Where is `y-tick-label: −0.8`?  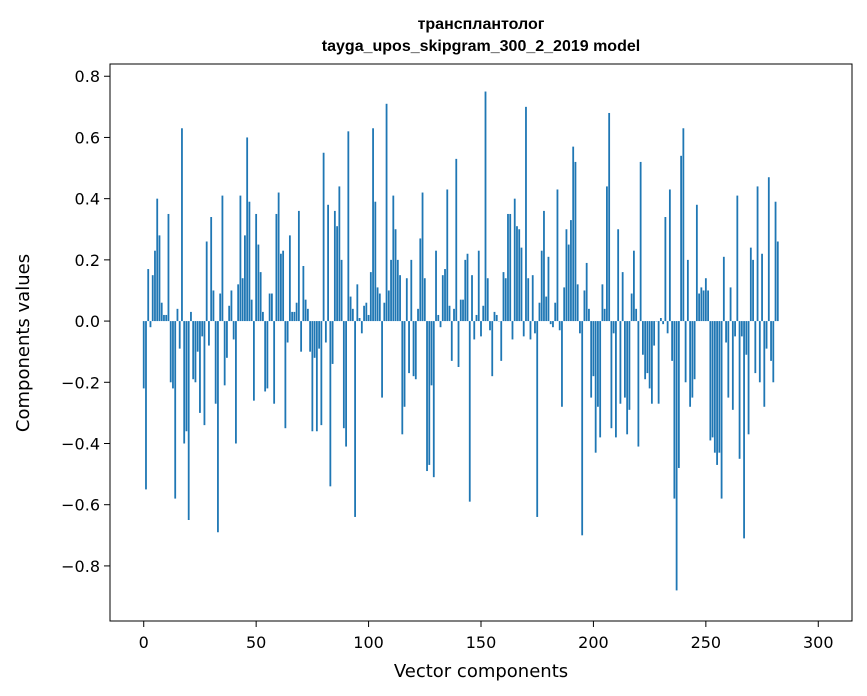
y-tick-label: −0.8 is located at coordinates (80, 566).